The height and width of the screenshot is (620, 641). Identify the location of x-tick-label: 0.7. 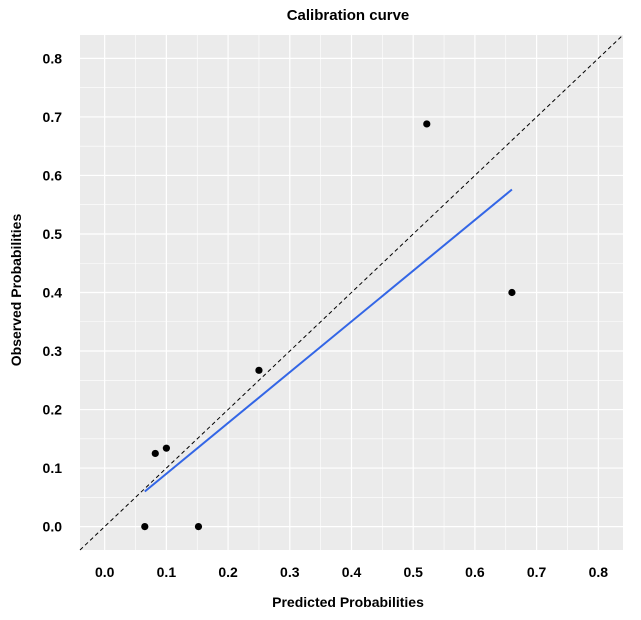
(537, 572).